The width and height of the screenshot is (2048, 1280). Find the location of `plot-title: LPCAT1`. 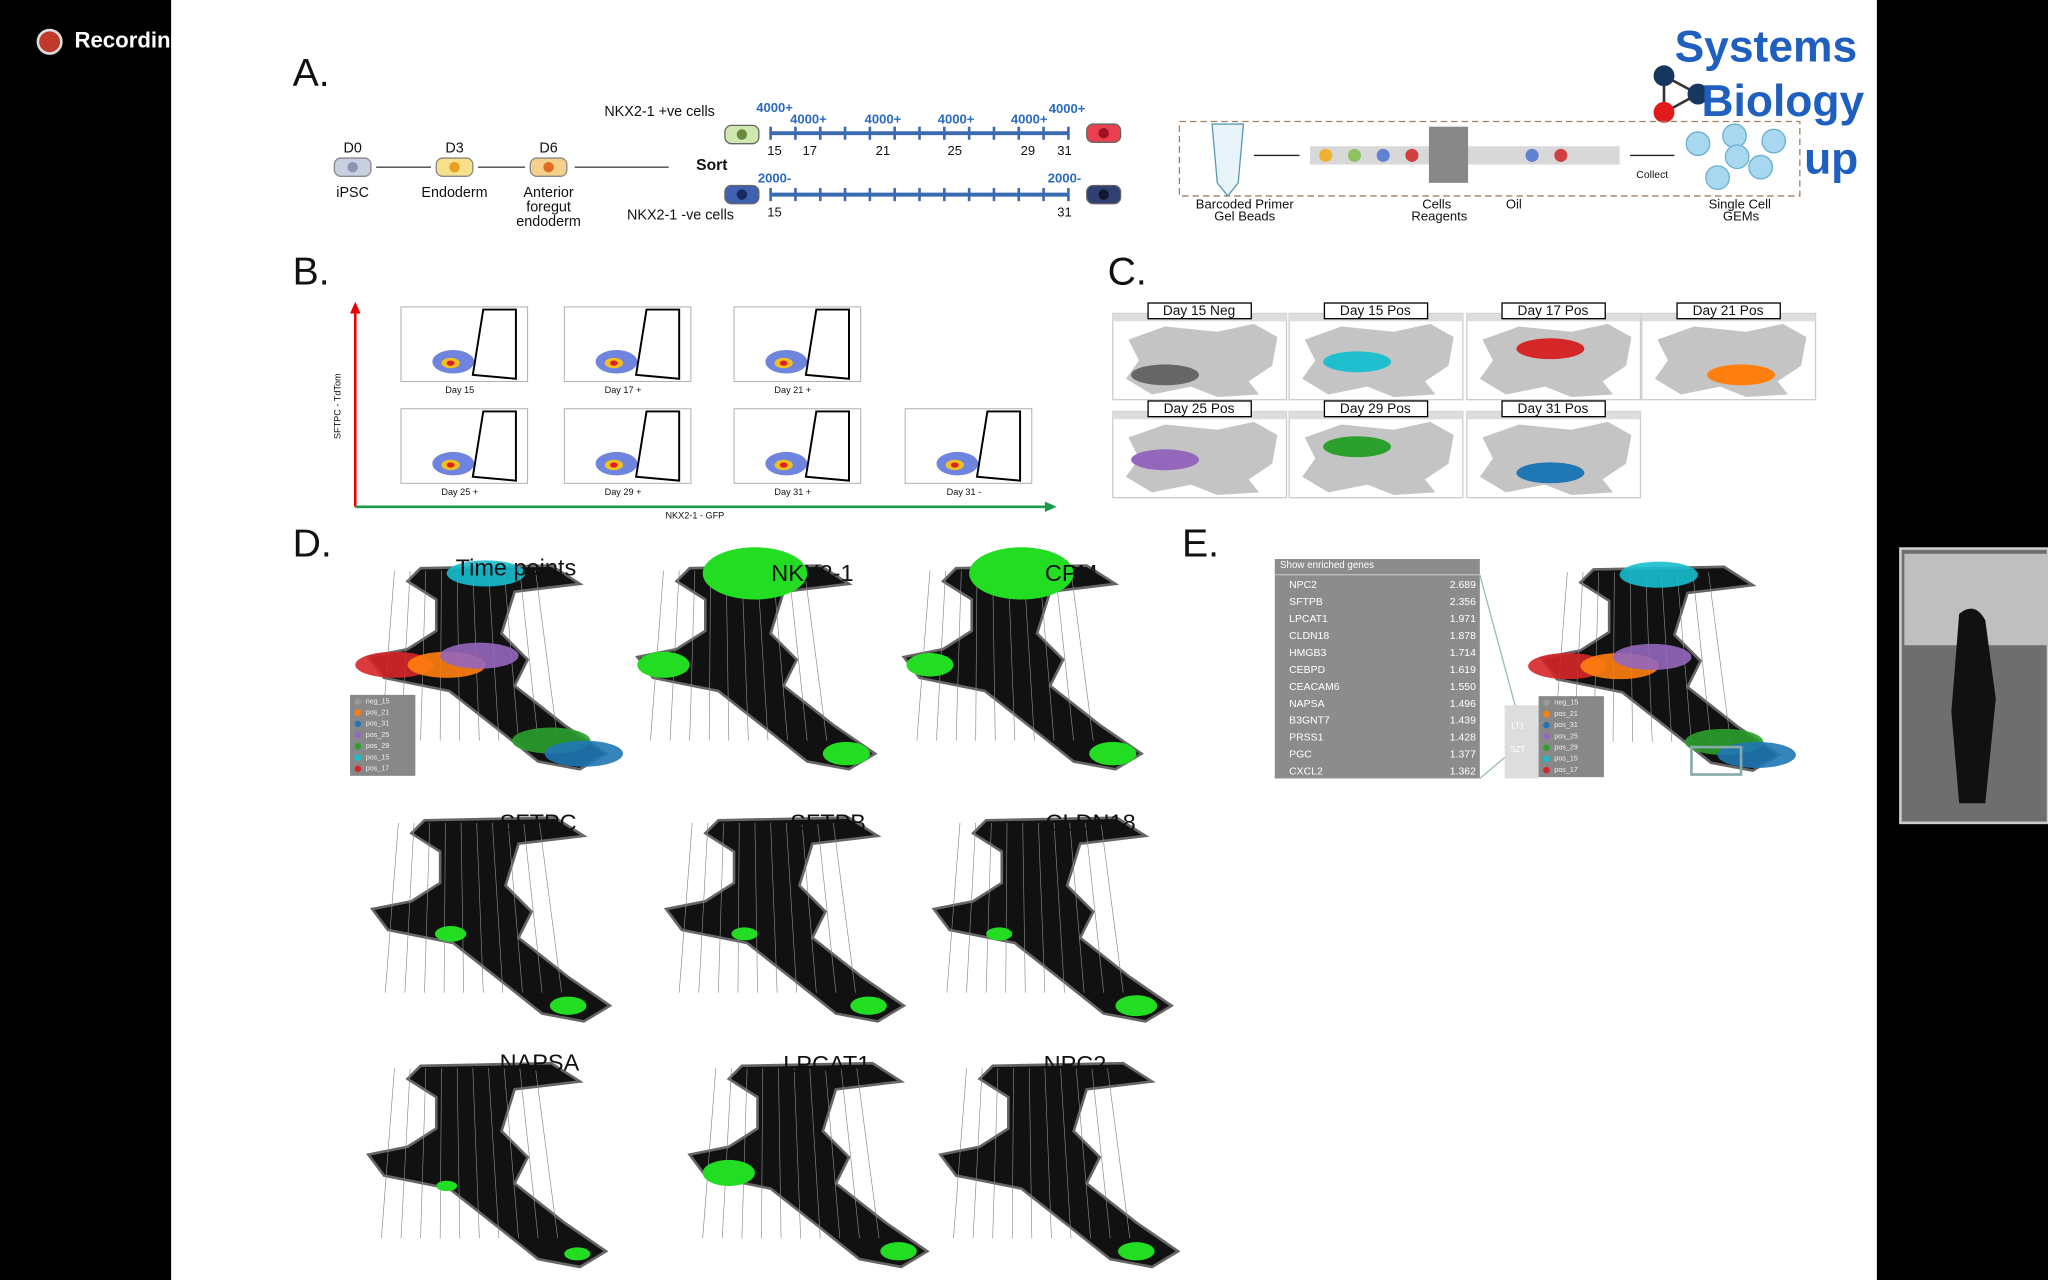

plot-title: LPCAT1 is located at coordinates (826, 1064).